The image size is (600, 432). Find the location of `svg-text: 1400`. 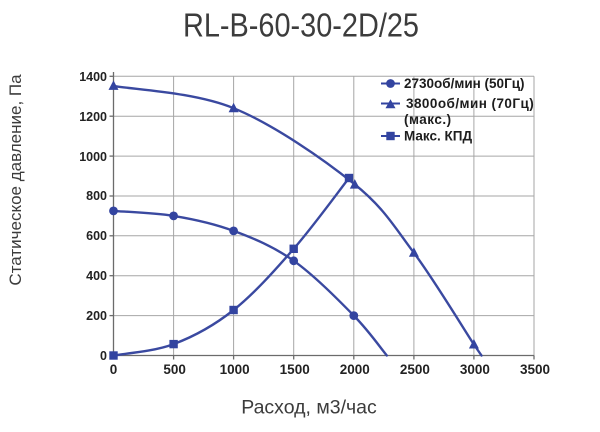

svg-text: 1400 is located at coordinates (93, 77).